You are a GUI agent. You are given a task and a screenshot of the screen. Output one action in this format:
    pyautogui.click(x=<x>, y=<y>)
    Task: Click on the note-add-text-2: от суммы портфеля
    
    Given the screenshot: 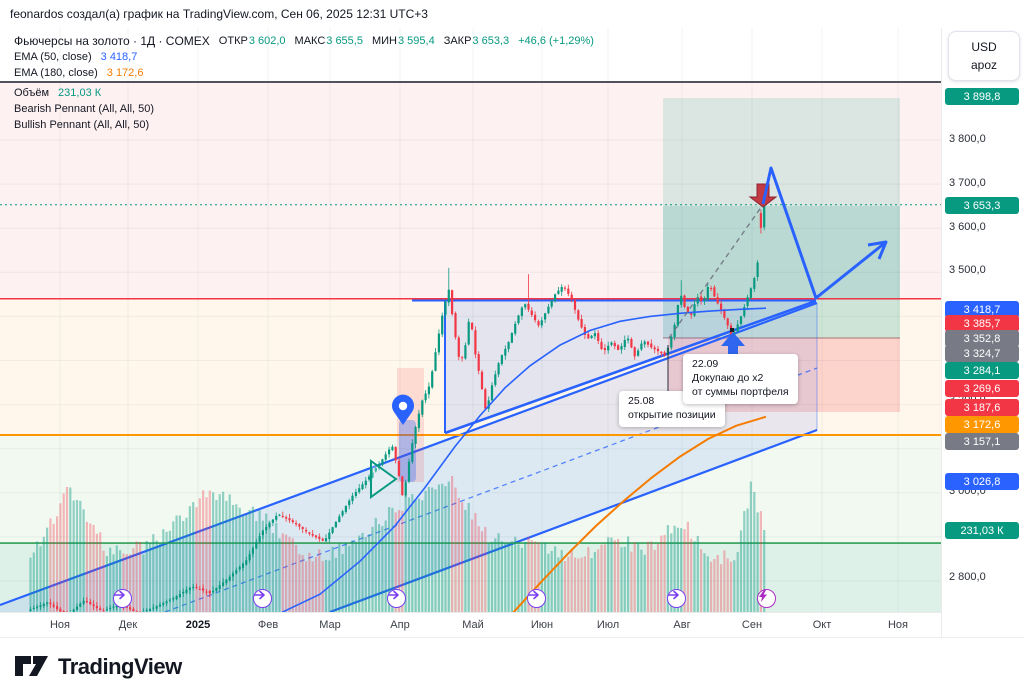 What is the action you would take?
    pyautogui.click(x=740, y=391)
    